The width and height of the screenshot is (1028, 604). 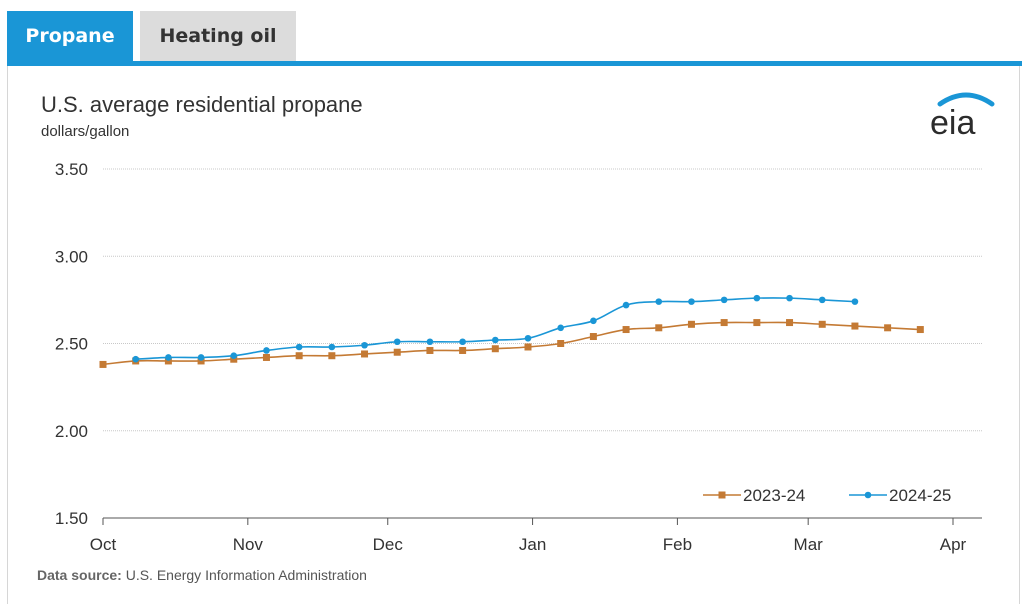 What do you see at coordinates (71, 256) in the screenshot?
I see `y-tick-label: 3.00` at bounding box center [71, 256].